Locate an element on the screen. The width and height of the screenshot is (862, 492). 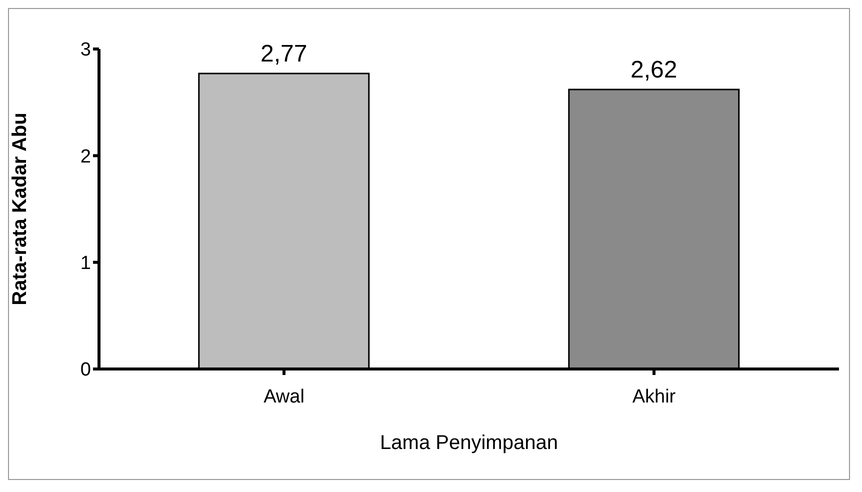
x-tick-label: Awal is located at coordinates (284, 397).